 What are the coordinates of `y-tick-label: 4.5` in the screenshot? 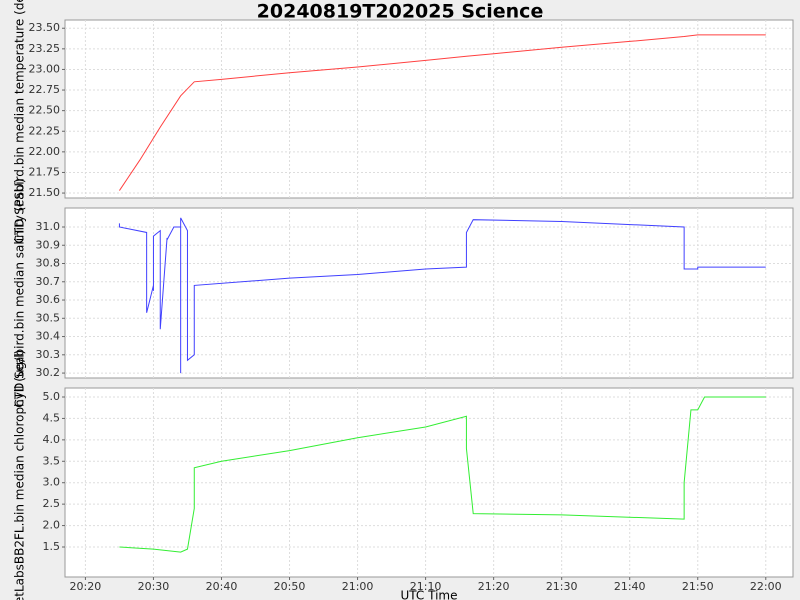 It's located at (52, 417).